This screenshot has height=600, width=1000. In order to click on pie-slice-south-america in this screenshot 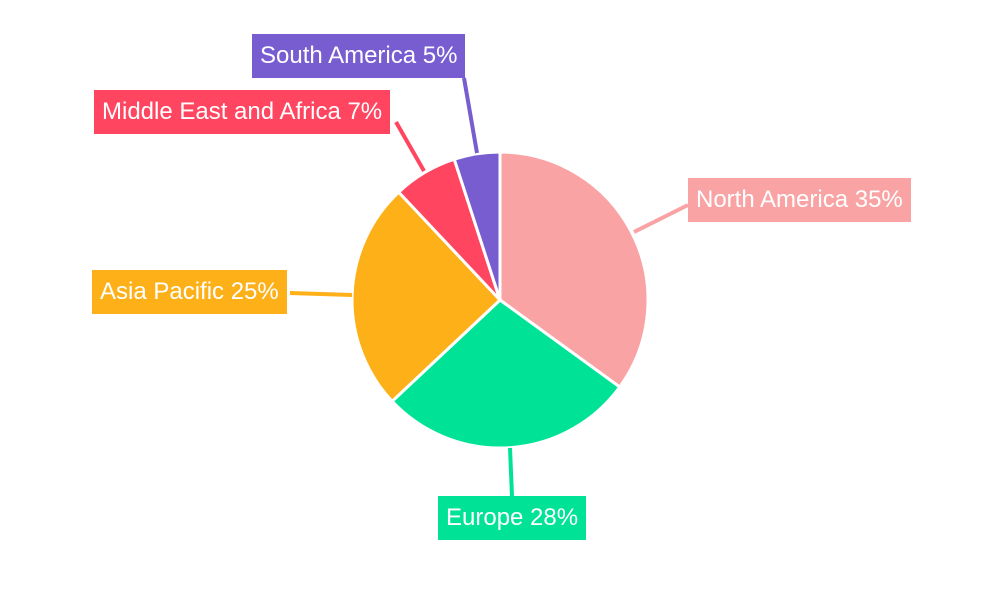, I will do `click(477, 226)`.